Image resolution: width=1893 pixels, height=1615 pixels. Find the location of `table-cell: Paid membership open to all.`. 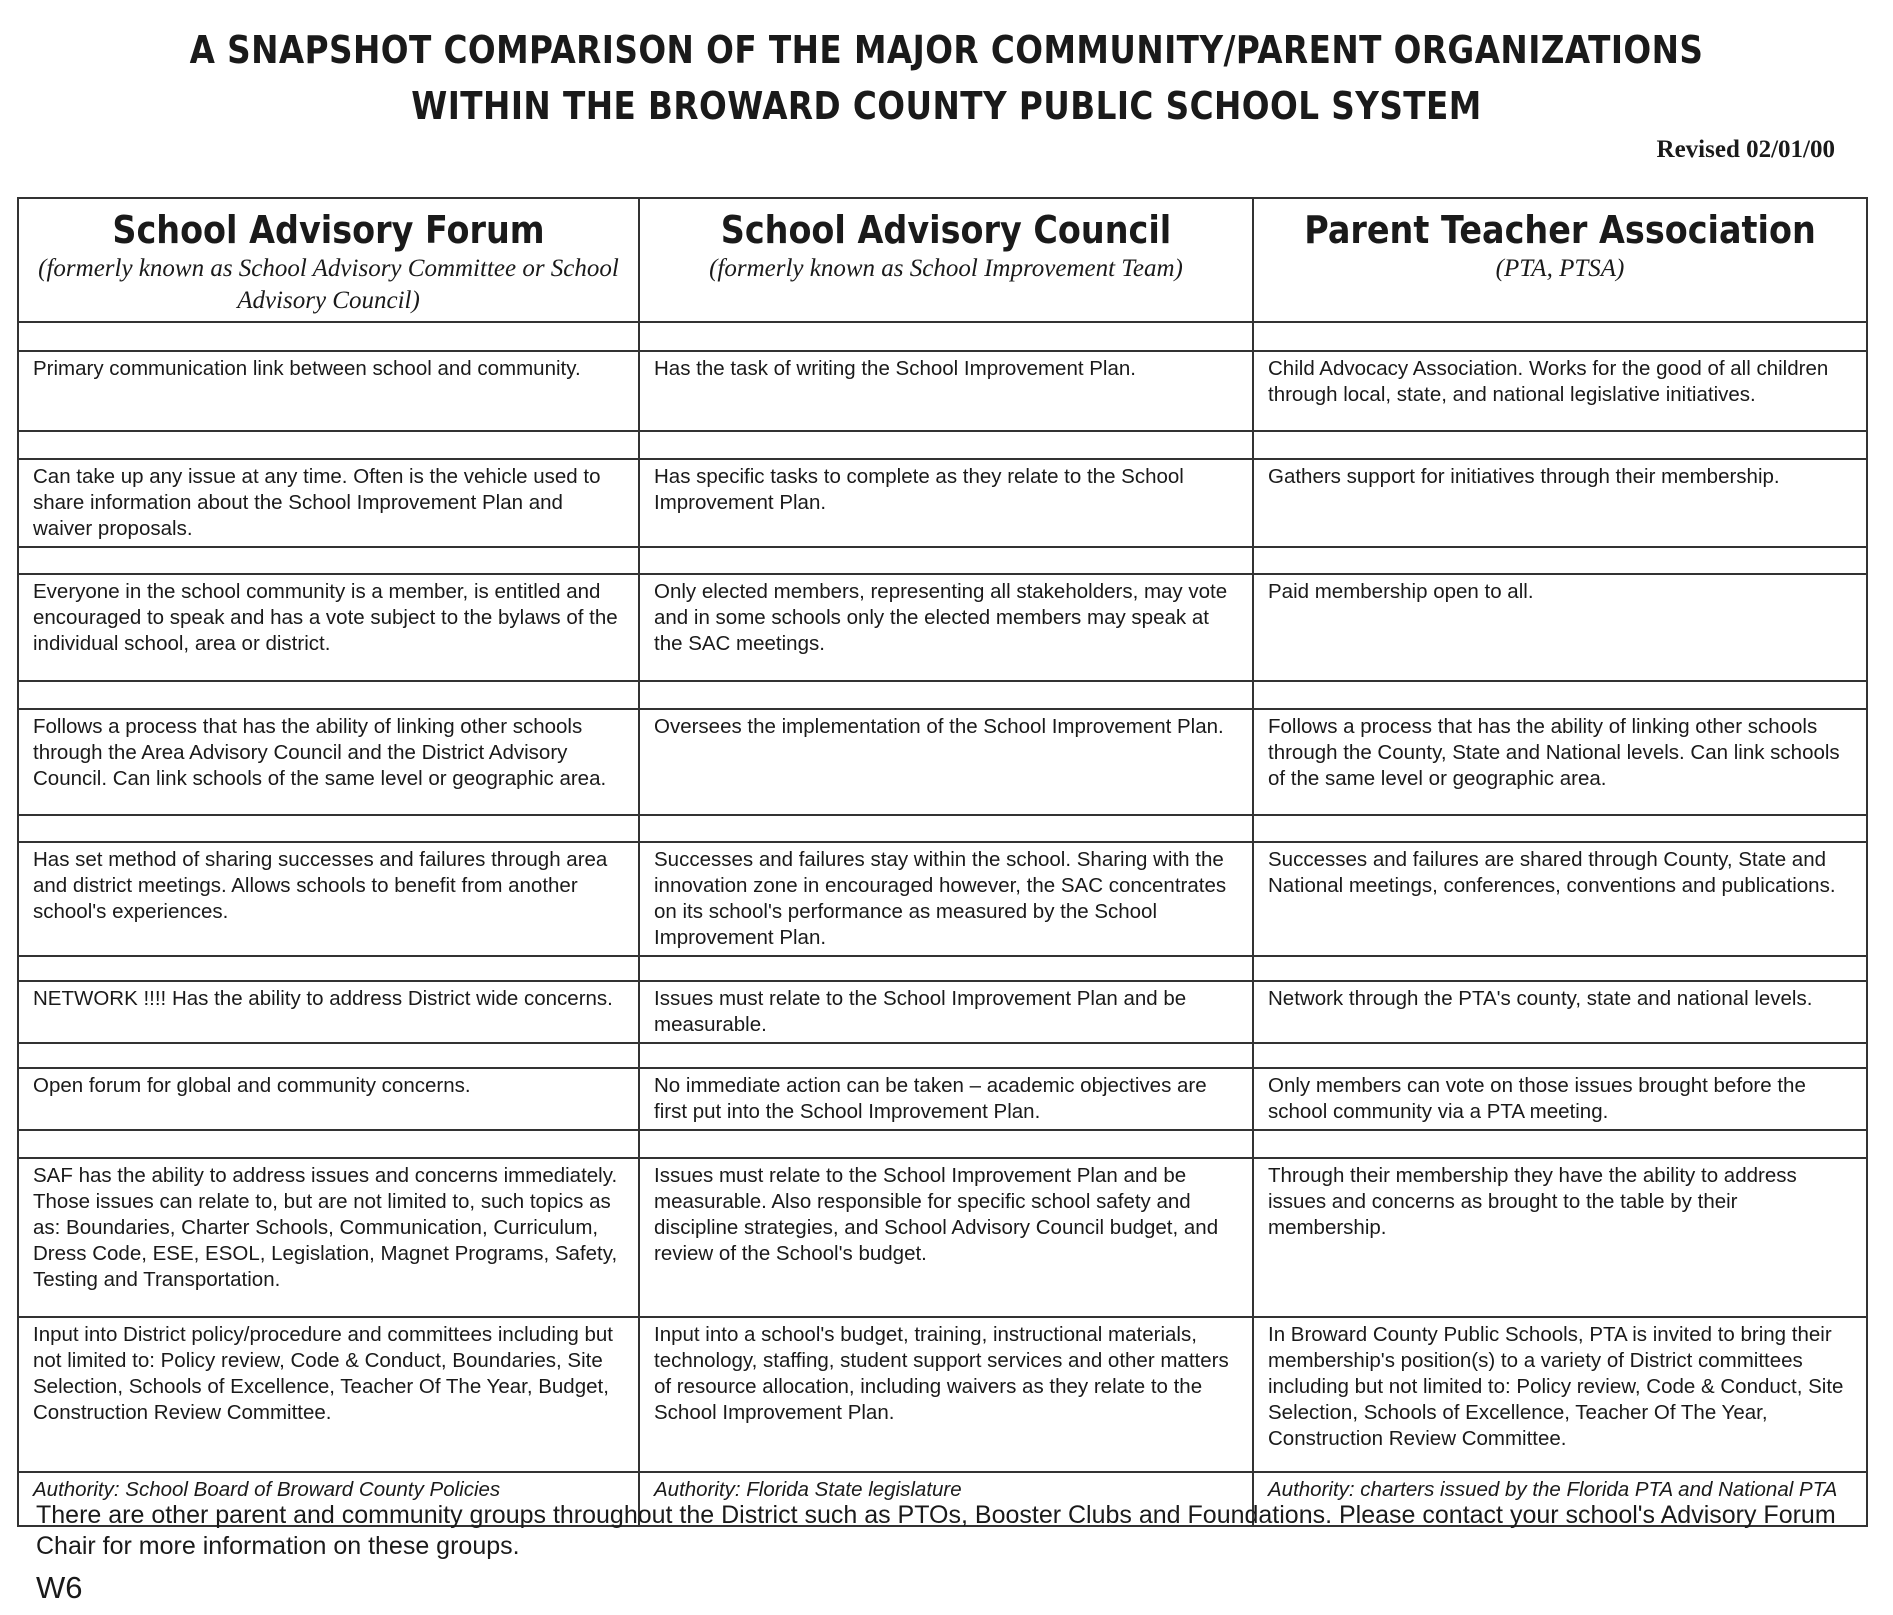

table-cell: Paid membership open to all. is located at coordinates (1560, 627).